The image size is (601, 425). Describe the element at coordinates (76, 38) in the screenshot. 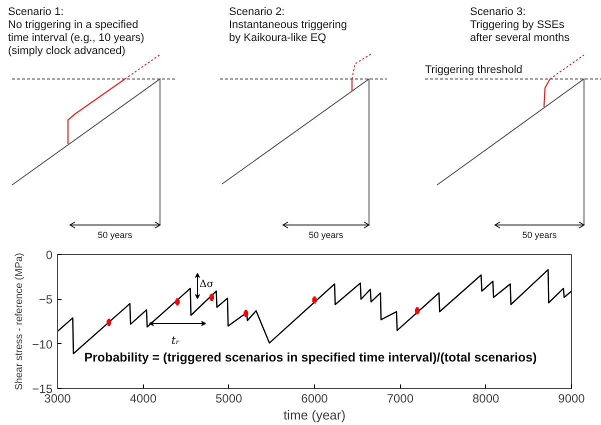

I see `text: No triggering in a specified time interval (e.g., 10 years) (simply clock advanced)` at that location.